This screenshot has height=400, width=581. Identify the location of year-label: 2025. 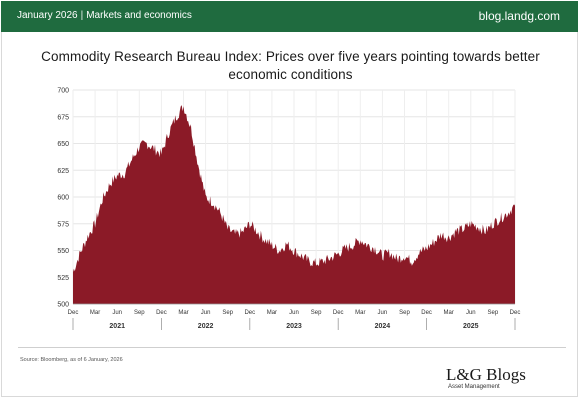
(471, 326).